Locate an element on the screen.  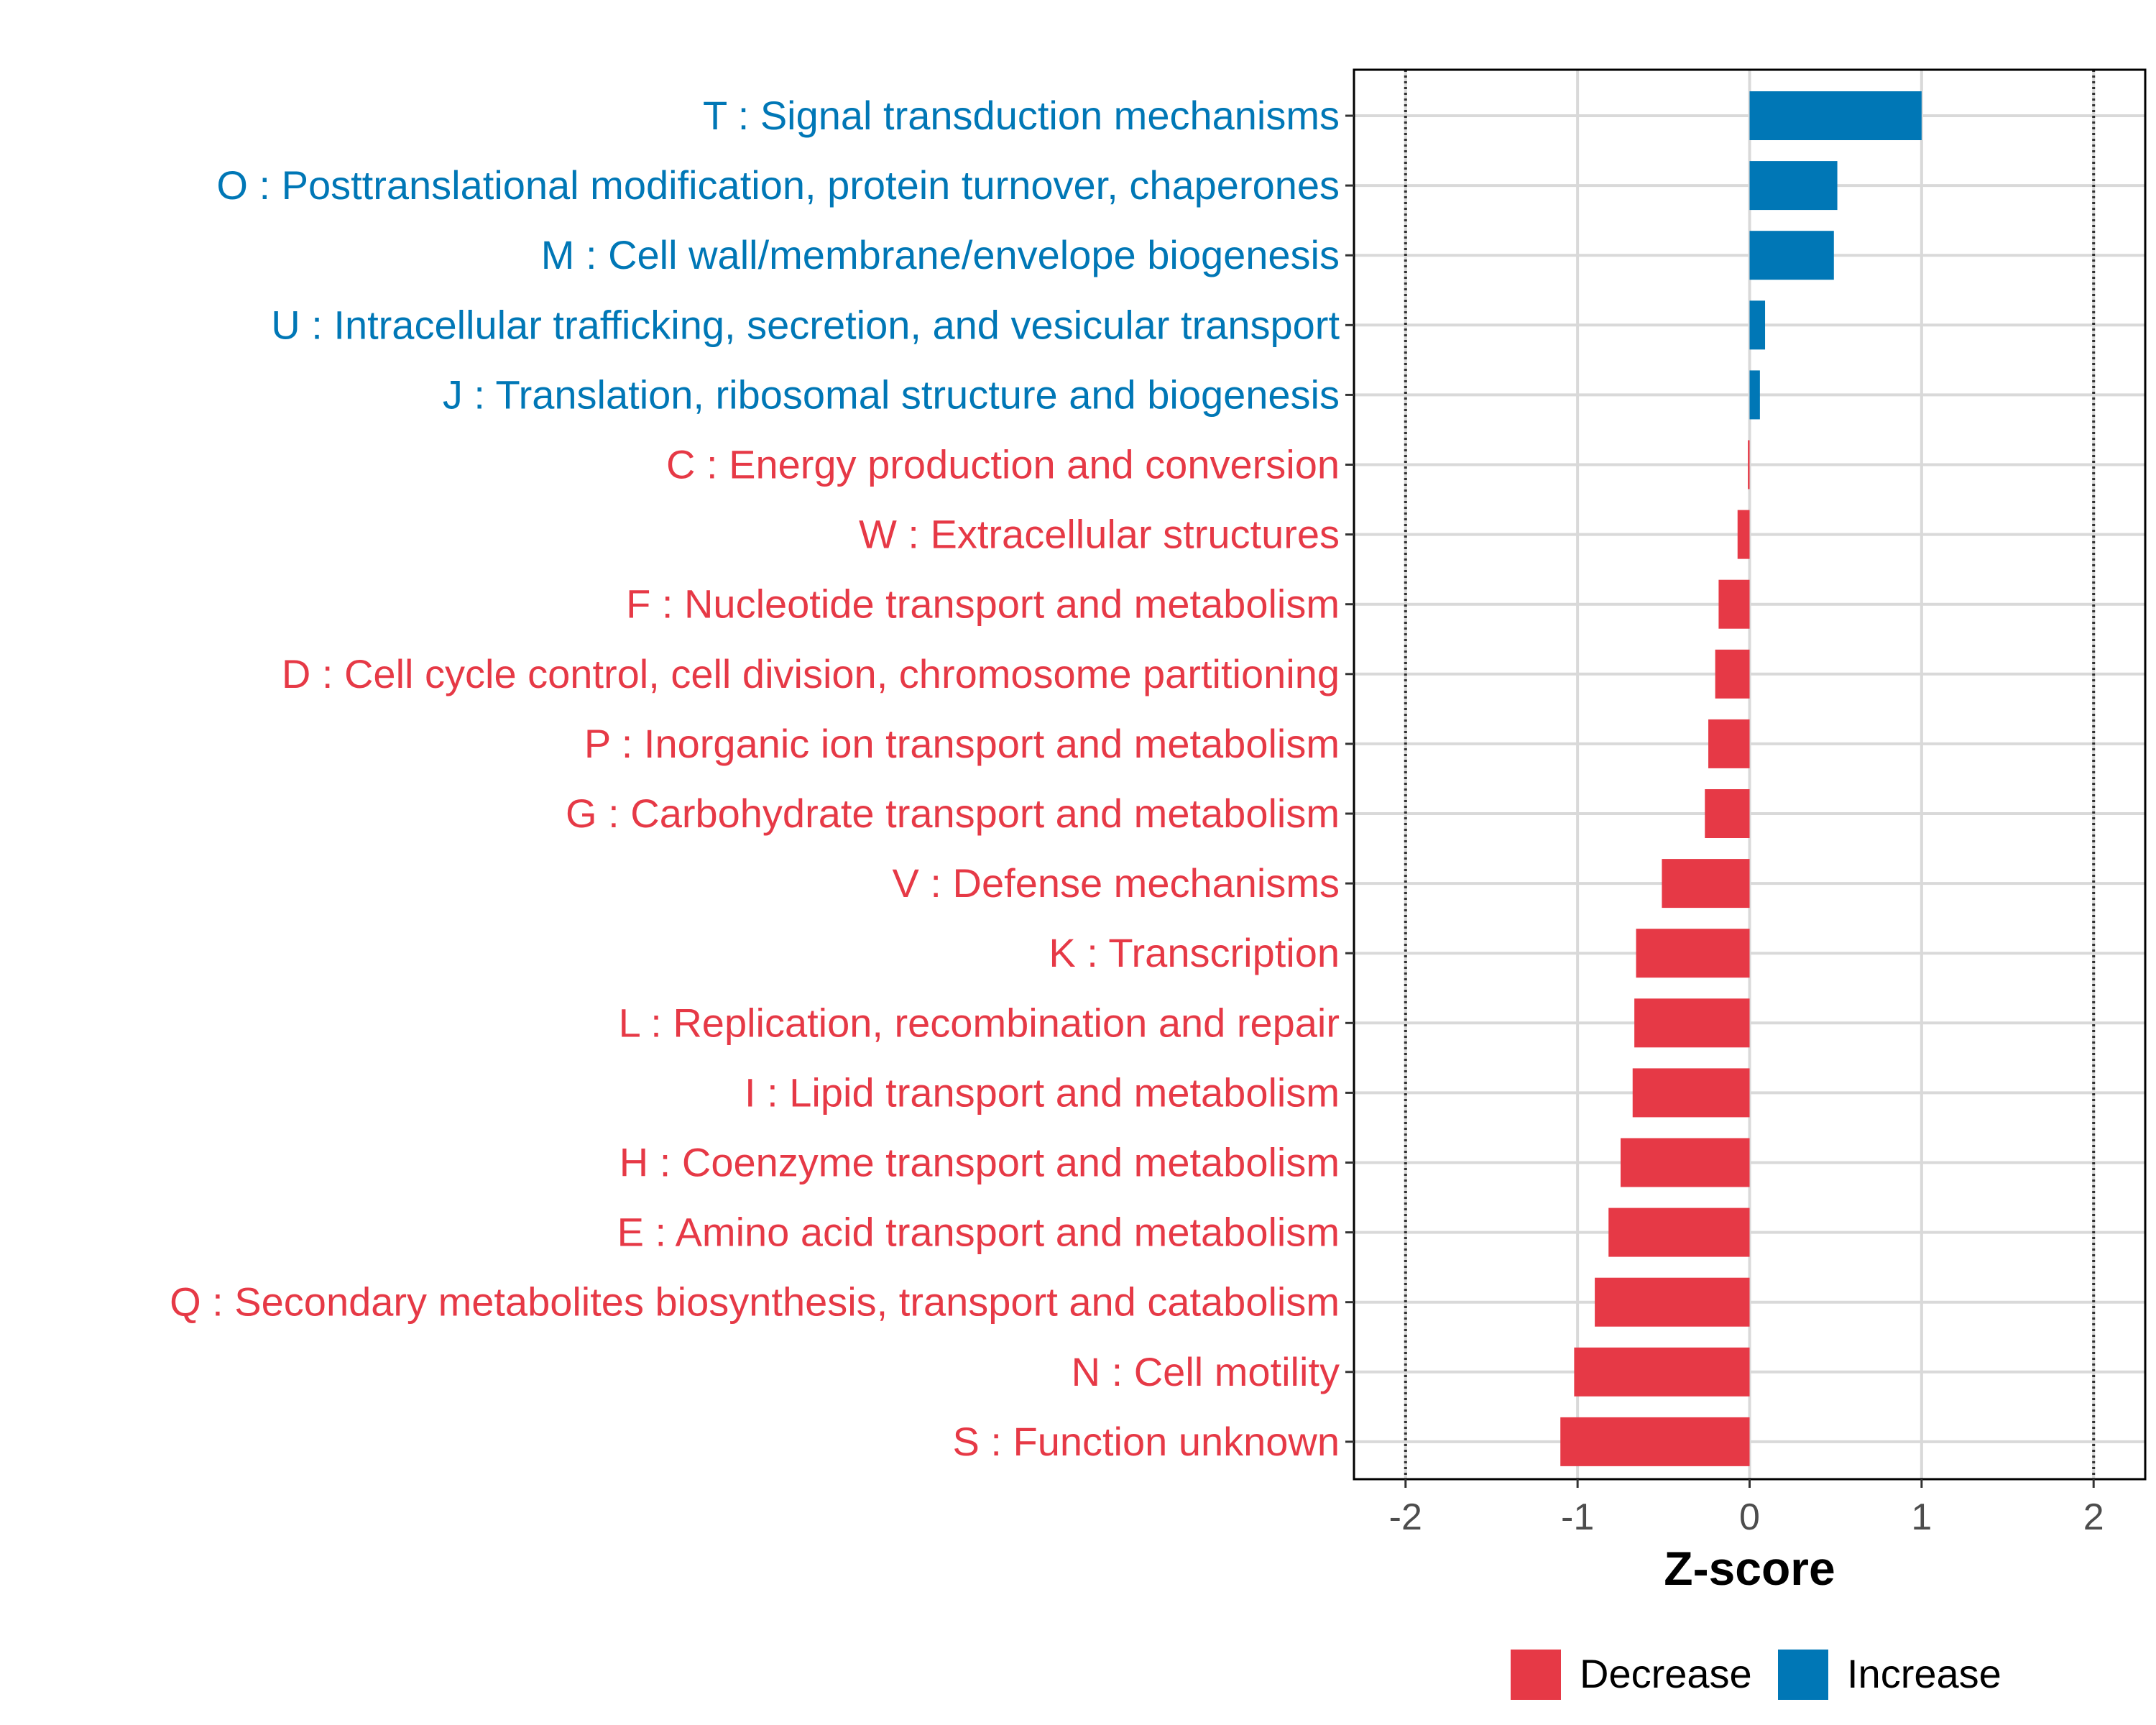
category-label: E : Amino acid transport and metabolism is located at coordinates (978, 1232).